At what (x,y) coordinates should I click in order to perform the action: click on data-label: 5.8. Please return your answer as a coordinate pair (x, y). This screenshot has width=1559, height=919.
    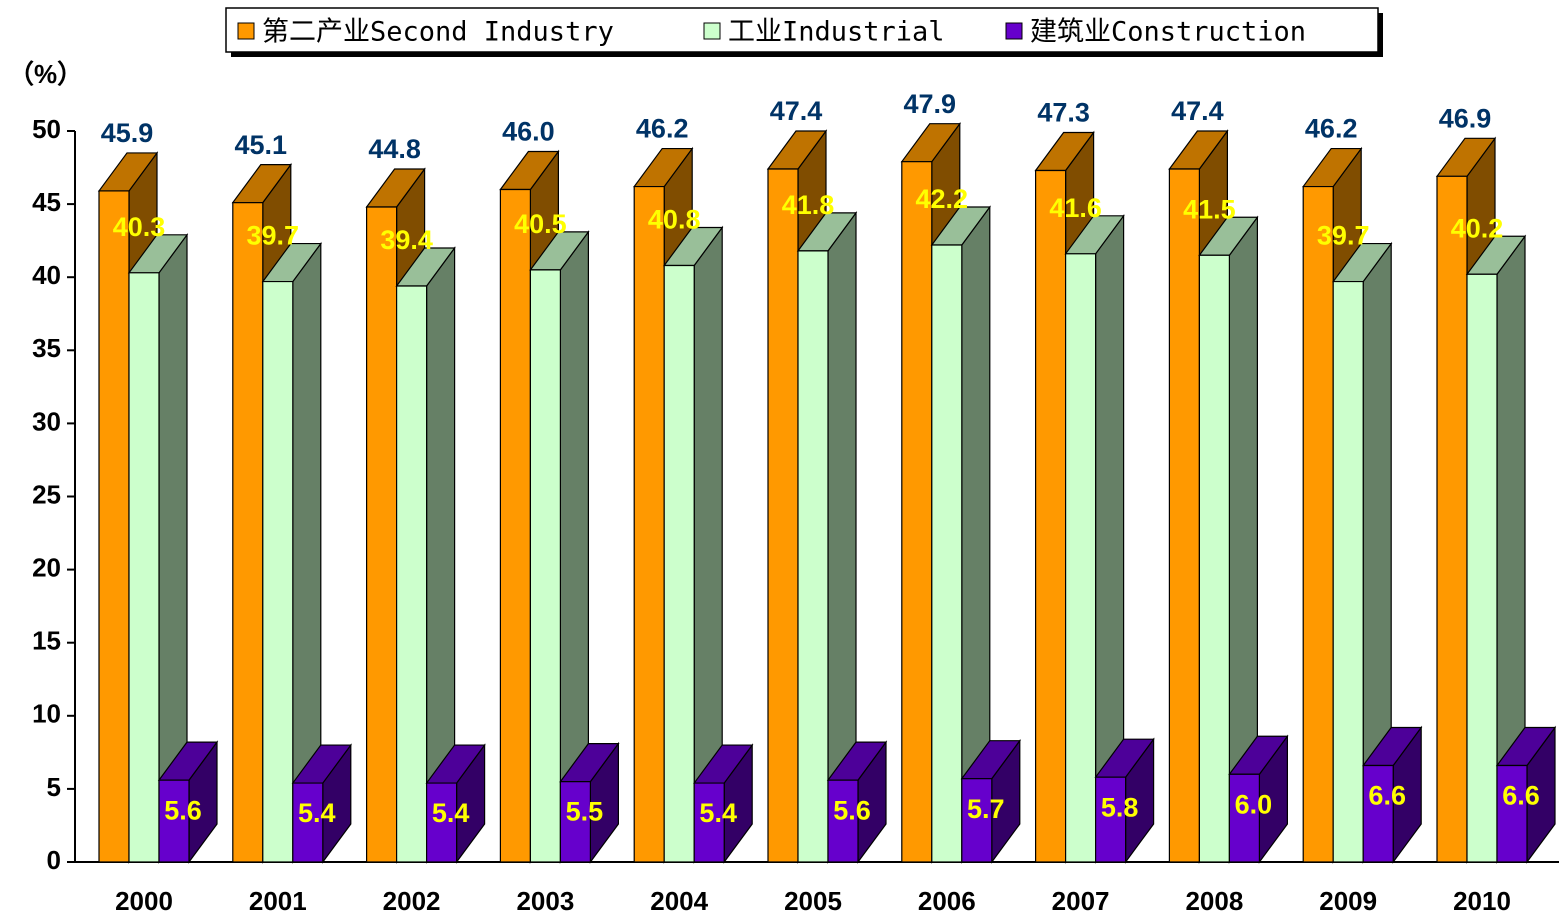
    Looking at the image, I should click on (1120, 807).